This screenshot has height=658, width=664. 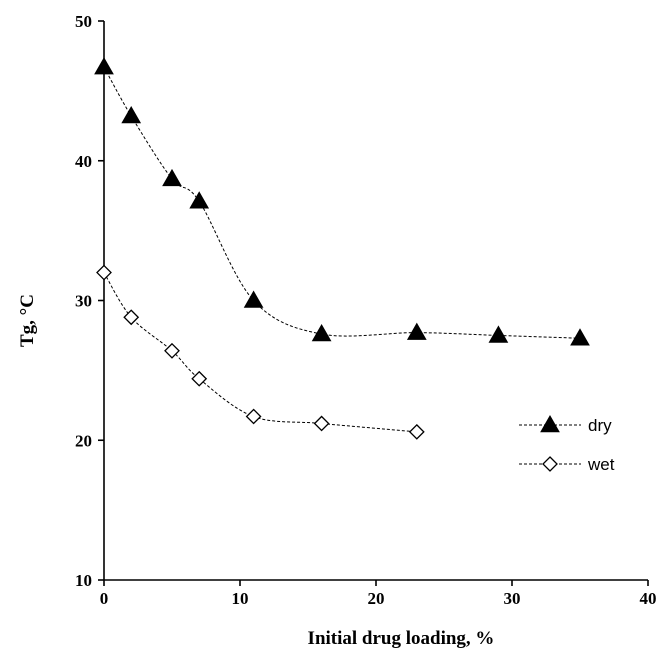 I want to click on x-ticks: 0 10 20 30 40, so click(x=378, y=594).